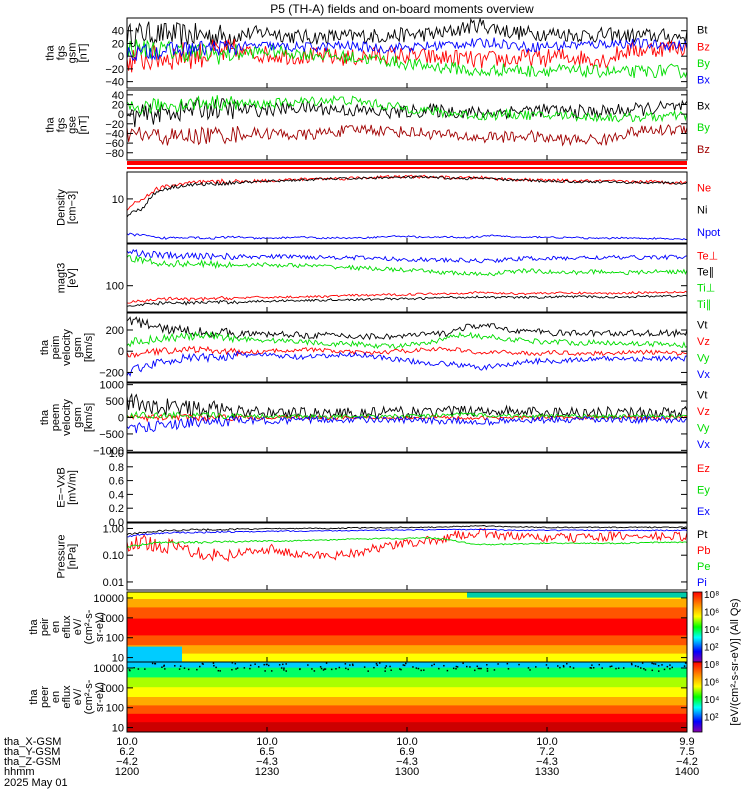 The height and width of the screenshot is (805, 750). What do you see at coordinates (407, 533) in the screenshot?
I see `series-line-Pi` at bounding box center [407, 533].